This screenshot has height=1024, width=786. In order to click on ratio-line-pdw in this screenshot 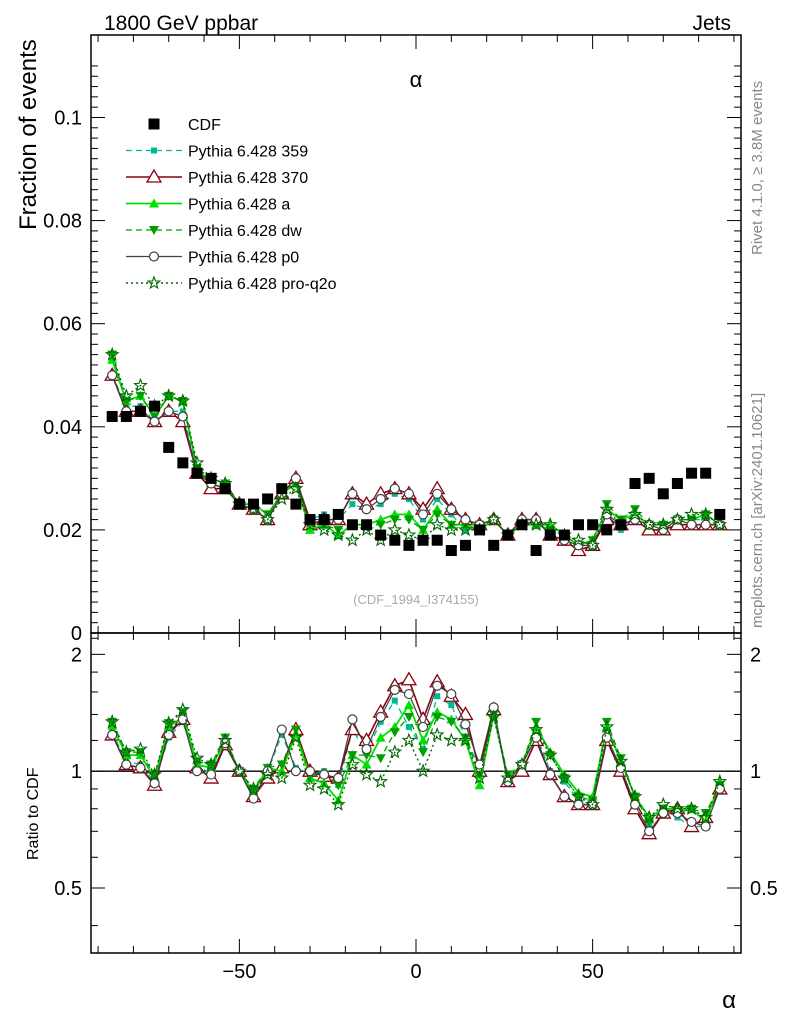, I will do `click(416, 766)`.